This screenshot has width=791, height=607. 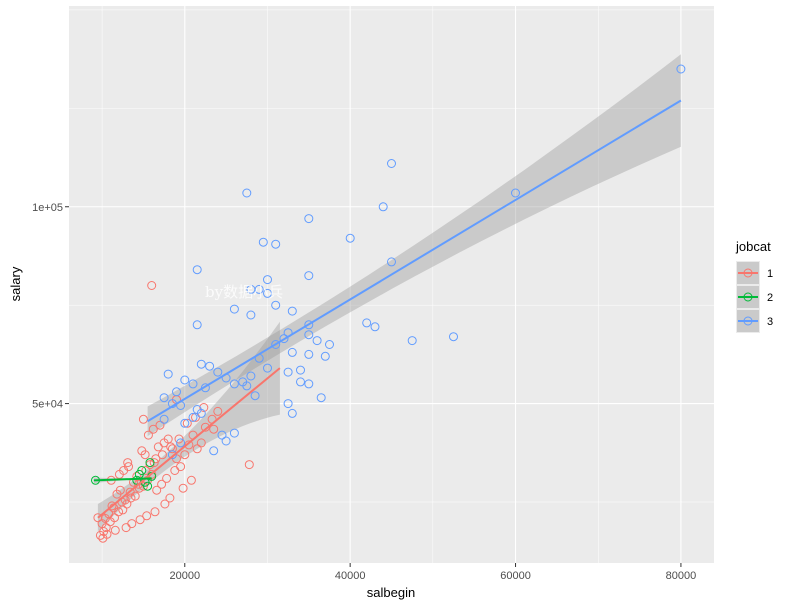 What do you see at coordinates (47, 405) in the screenshot?
I see `y-tick-label: 5e+04` at bounding box center [47, 405].